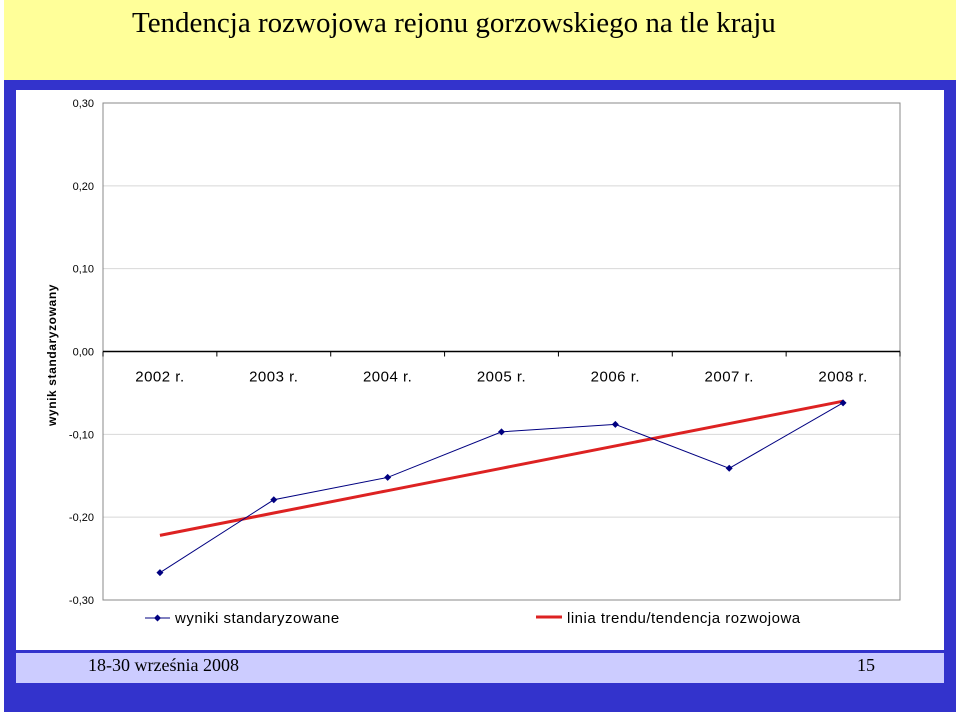  Describe the element at coordinates (615, 377) in the screenshot. I see `x-tick-label: 2006 r.` at that location.